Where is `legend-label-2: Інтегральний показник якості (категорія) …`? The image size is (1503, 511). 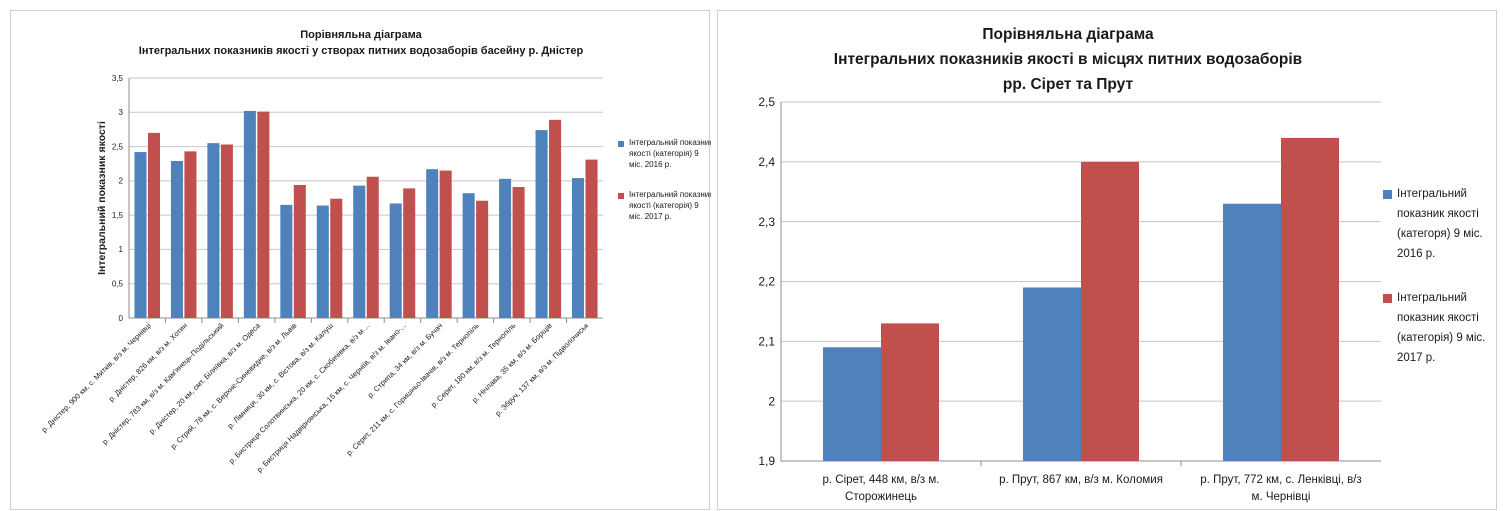
legend-label-2: Інтегральний показник якості (категорія) … is located at coordinates (670, 205).